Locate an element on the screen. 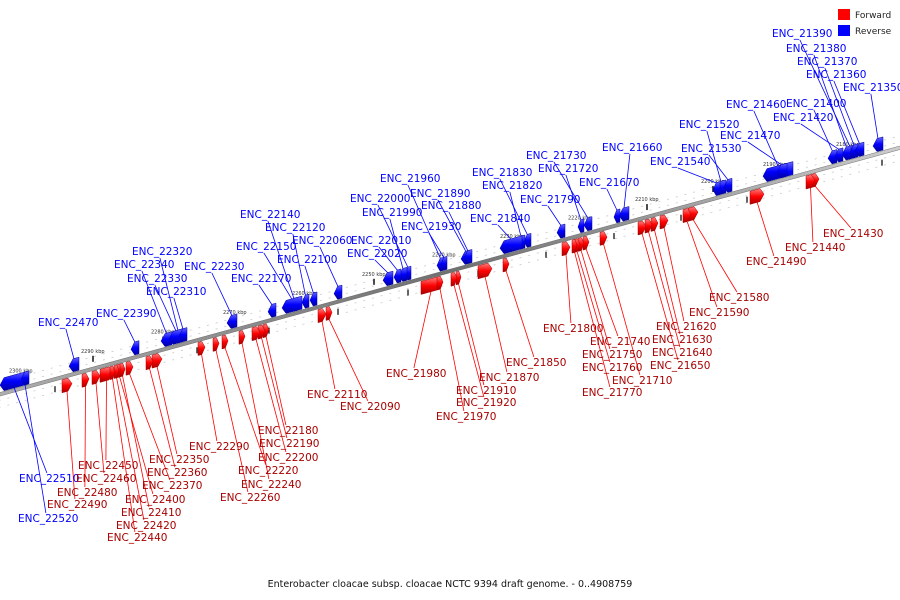  reverse-gene-label: ENC_22320 is located at coordinates (162, 252).